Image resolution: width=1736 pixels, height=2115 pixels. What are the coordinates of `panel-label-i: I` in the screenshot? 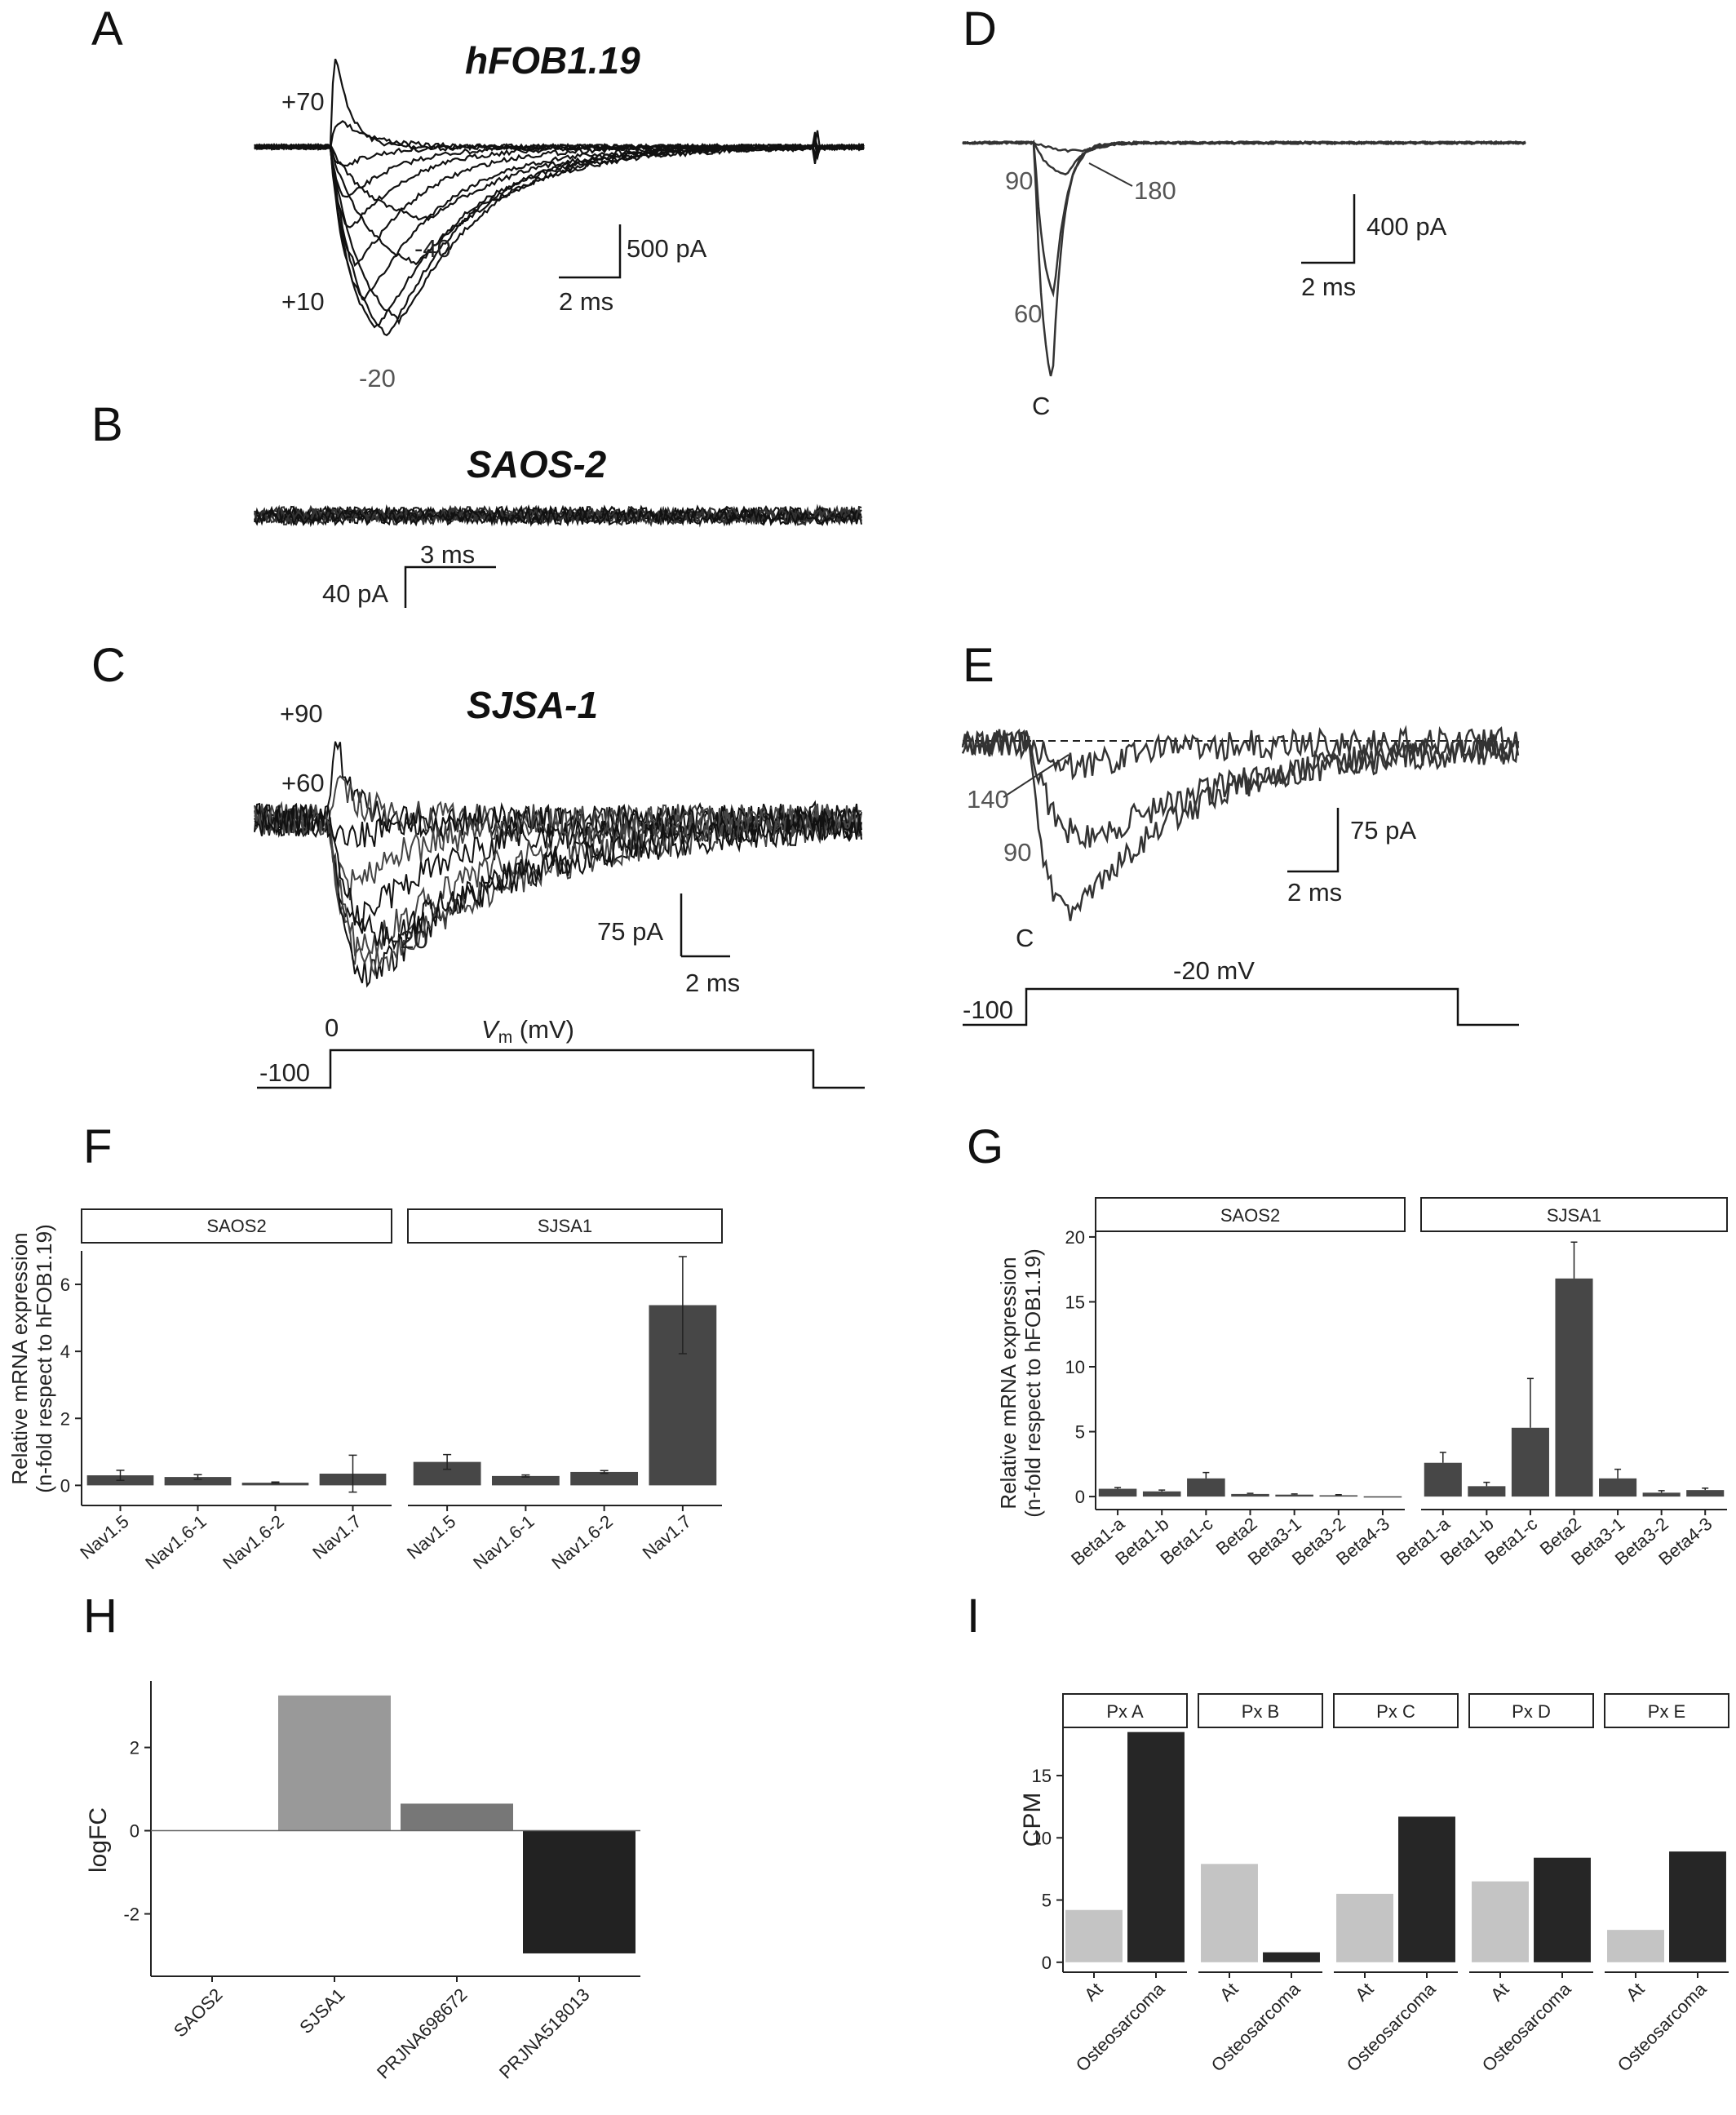 It's located at (973, 1616).